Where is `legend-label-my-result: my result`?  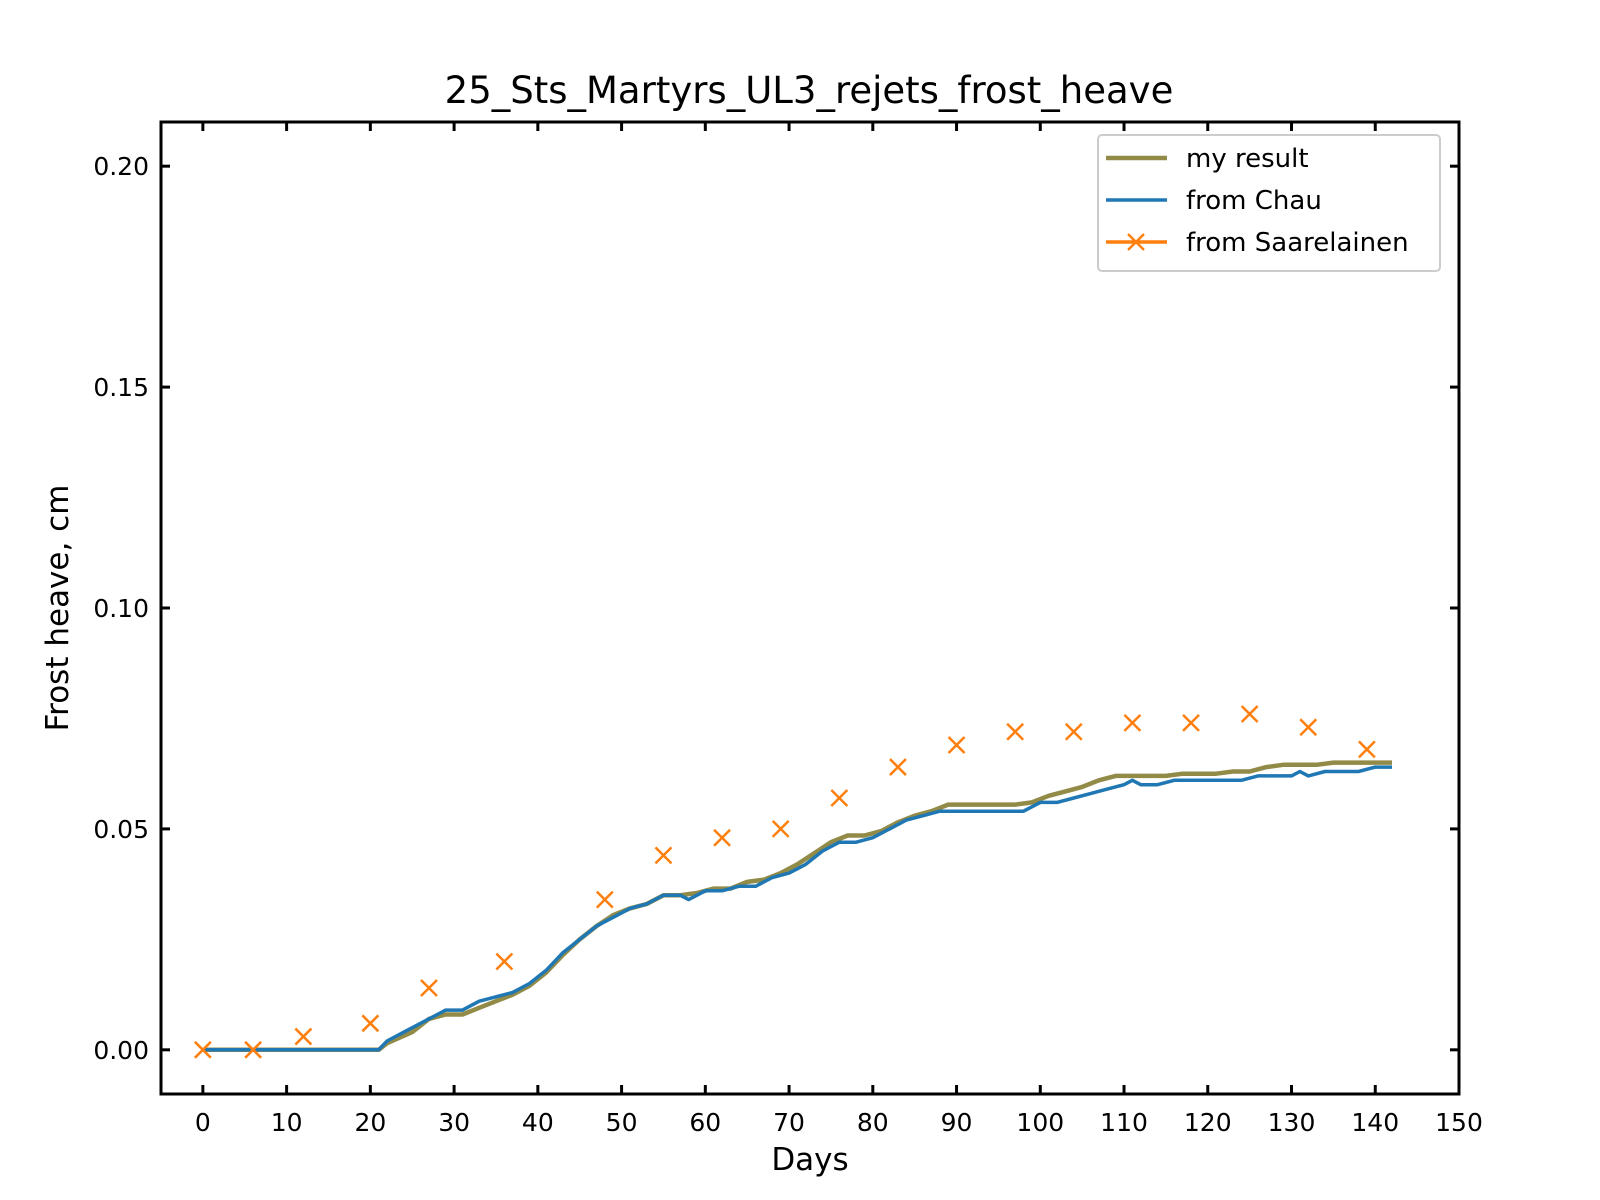 legend-label-my-result: my result is located at coordinates (1247, 159).